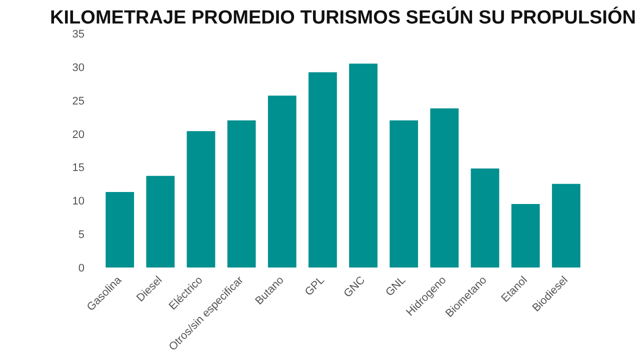 The image size is (640, 360). What do you see at coordinates (78, 202) in the screenshot?
I see `y-tick-label: 10` at bounding box center [78, 202].